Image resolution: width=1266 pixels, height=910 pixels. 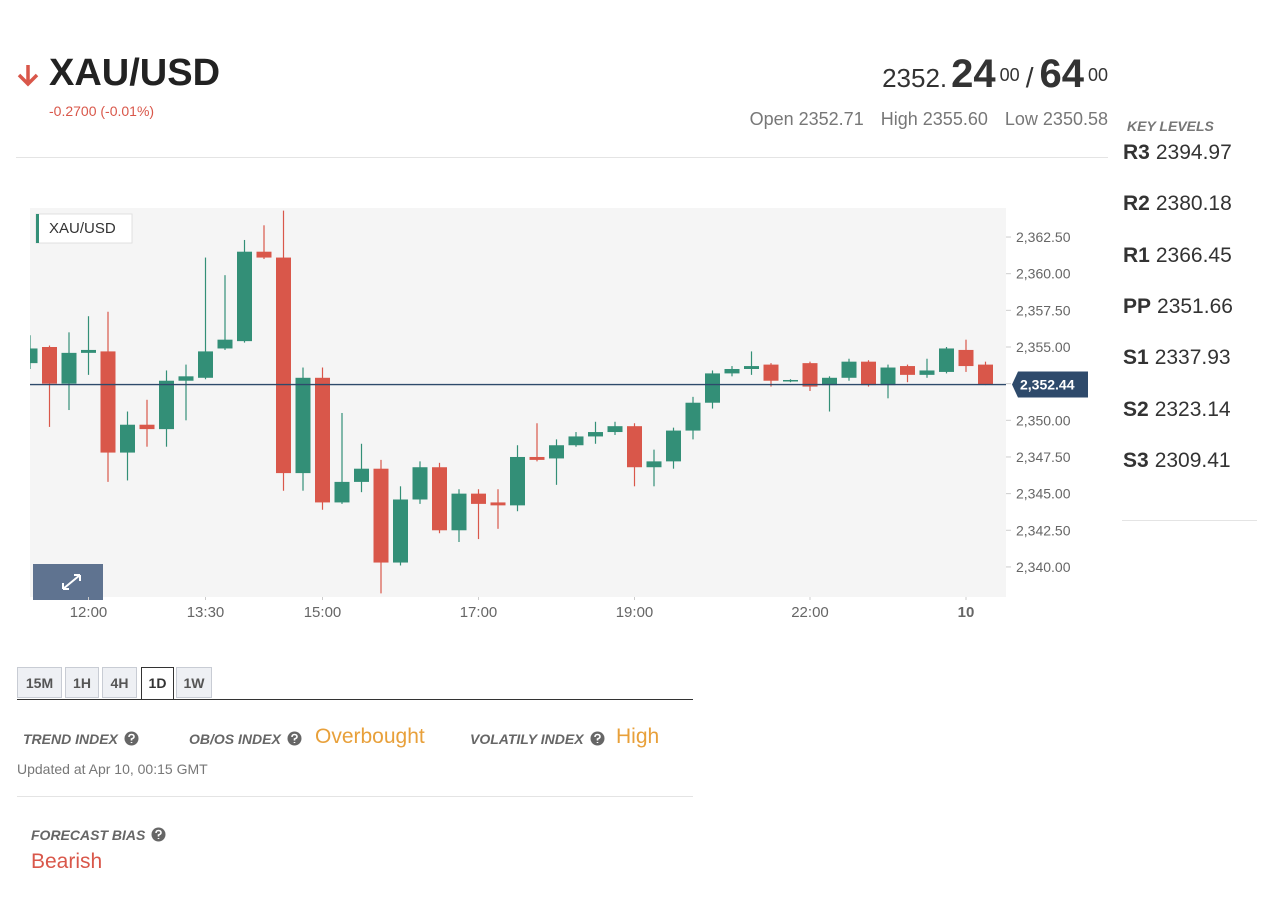 What do you see at coordinates (1097, 74) in the screenshot?
I see `ask-frac: 00` at bounding box center [1097, 74].